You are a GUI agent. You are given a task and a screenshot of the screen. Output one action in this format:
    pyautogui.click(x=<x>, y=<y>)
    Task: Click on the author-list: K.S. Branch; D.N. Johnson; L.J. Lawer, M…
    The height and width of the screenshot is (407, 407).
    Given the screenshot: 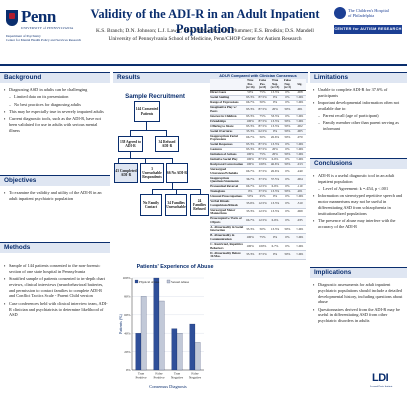 What is the action you would take?
    pyautogui.click(x=205, y=31)
    